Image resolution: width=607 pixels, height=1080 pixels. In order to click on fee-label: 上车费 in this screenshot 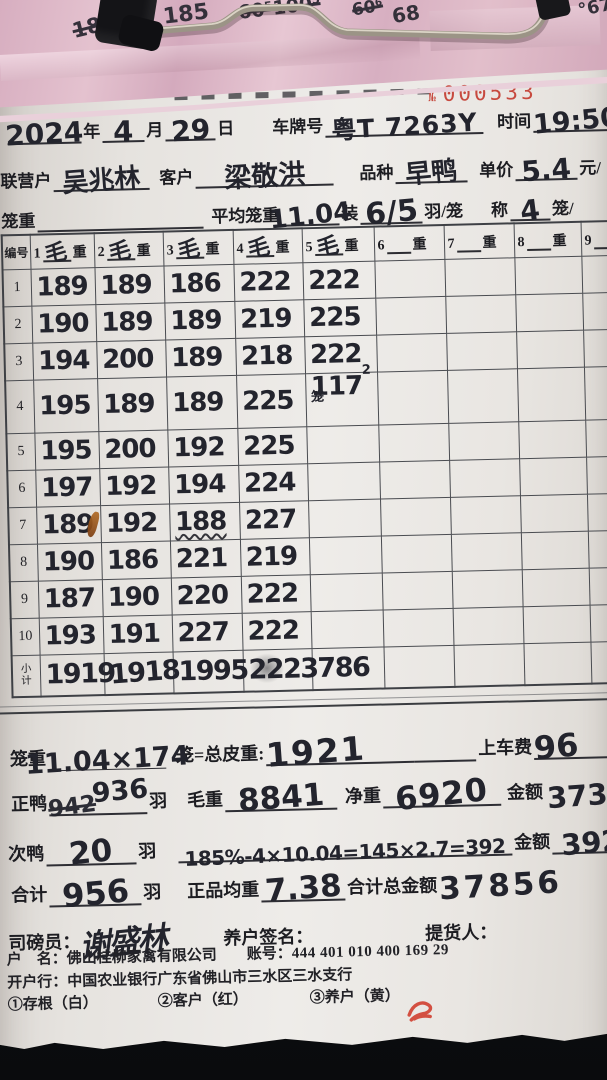, I will do `click(505, 748)`.